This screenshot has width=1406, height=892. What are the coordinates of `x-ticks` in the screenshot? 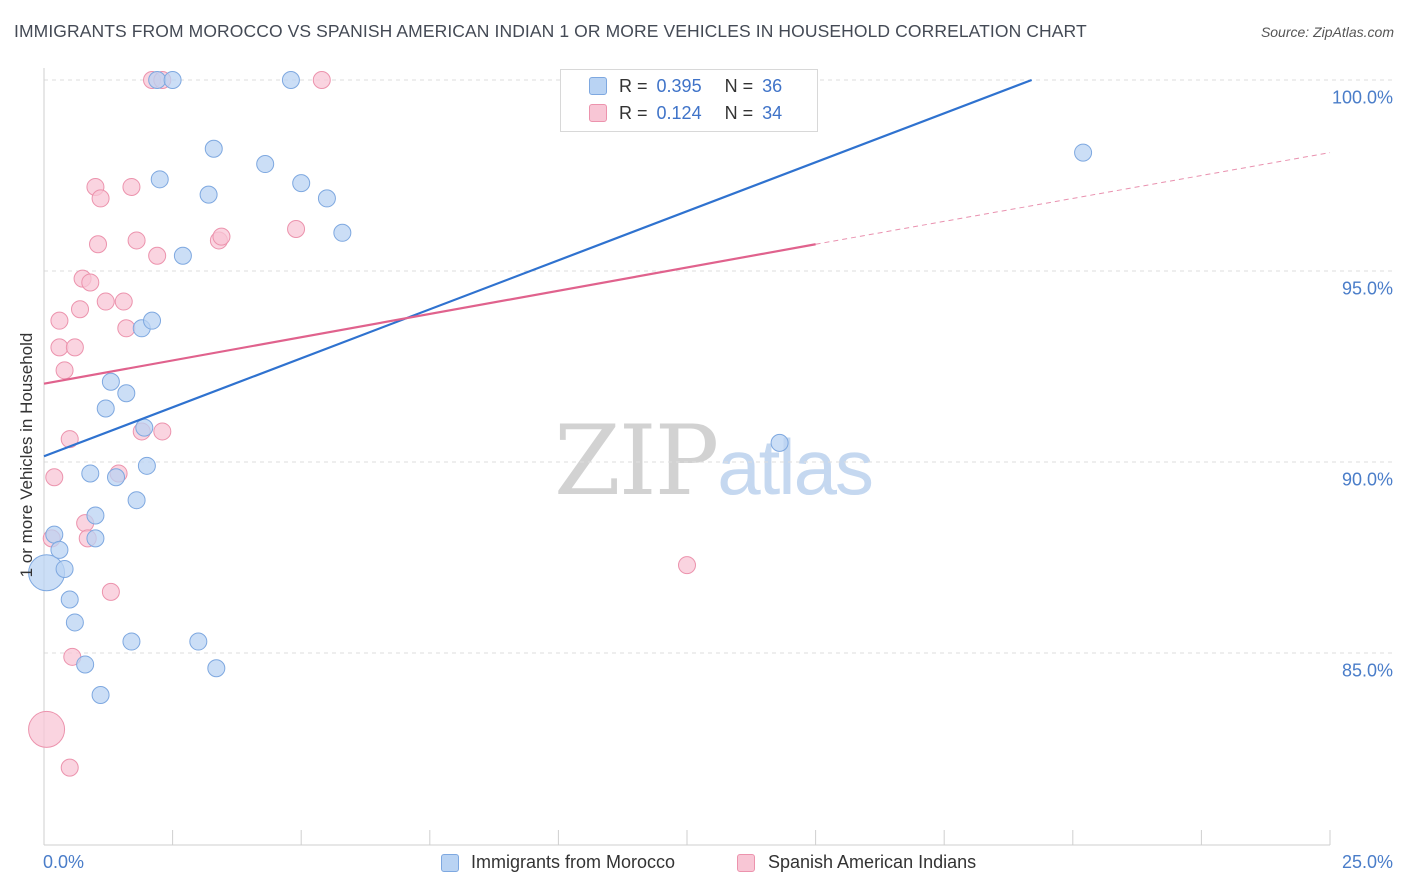 It's located at (687, 837).